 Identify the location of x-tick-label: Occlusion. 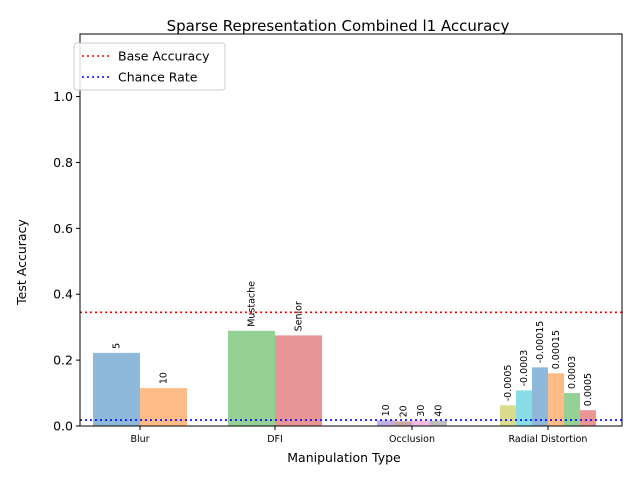
(412, 439).